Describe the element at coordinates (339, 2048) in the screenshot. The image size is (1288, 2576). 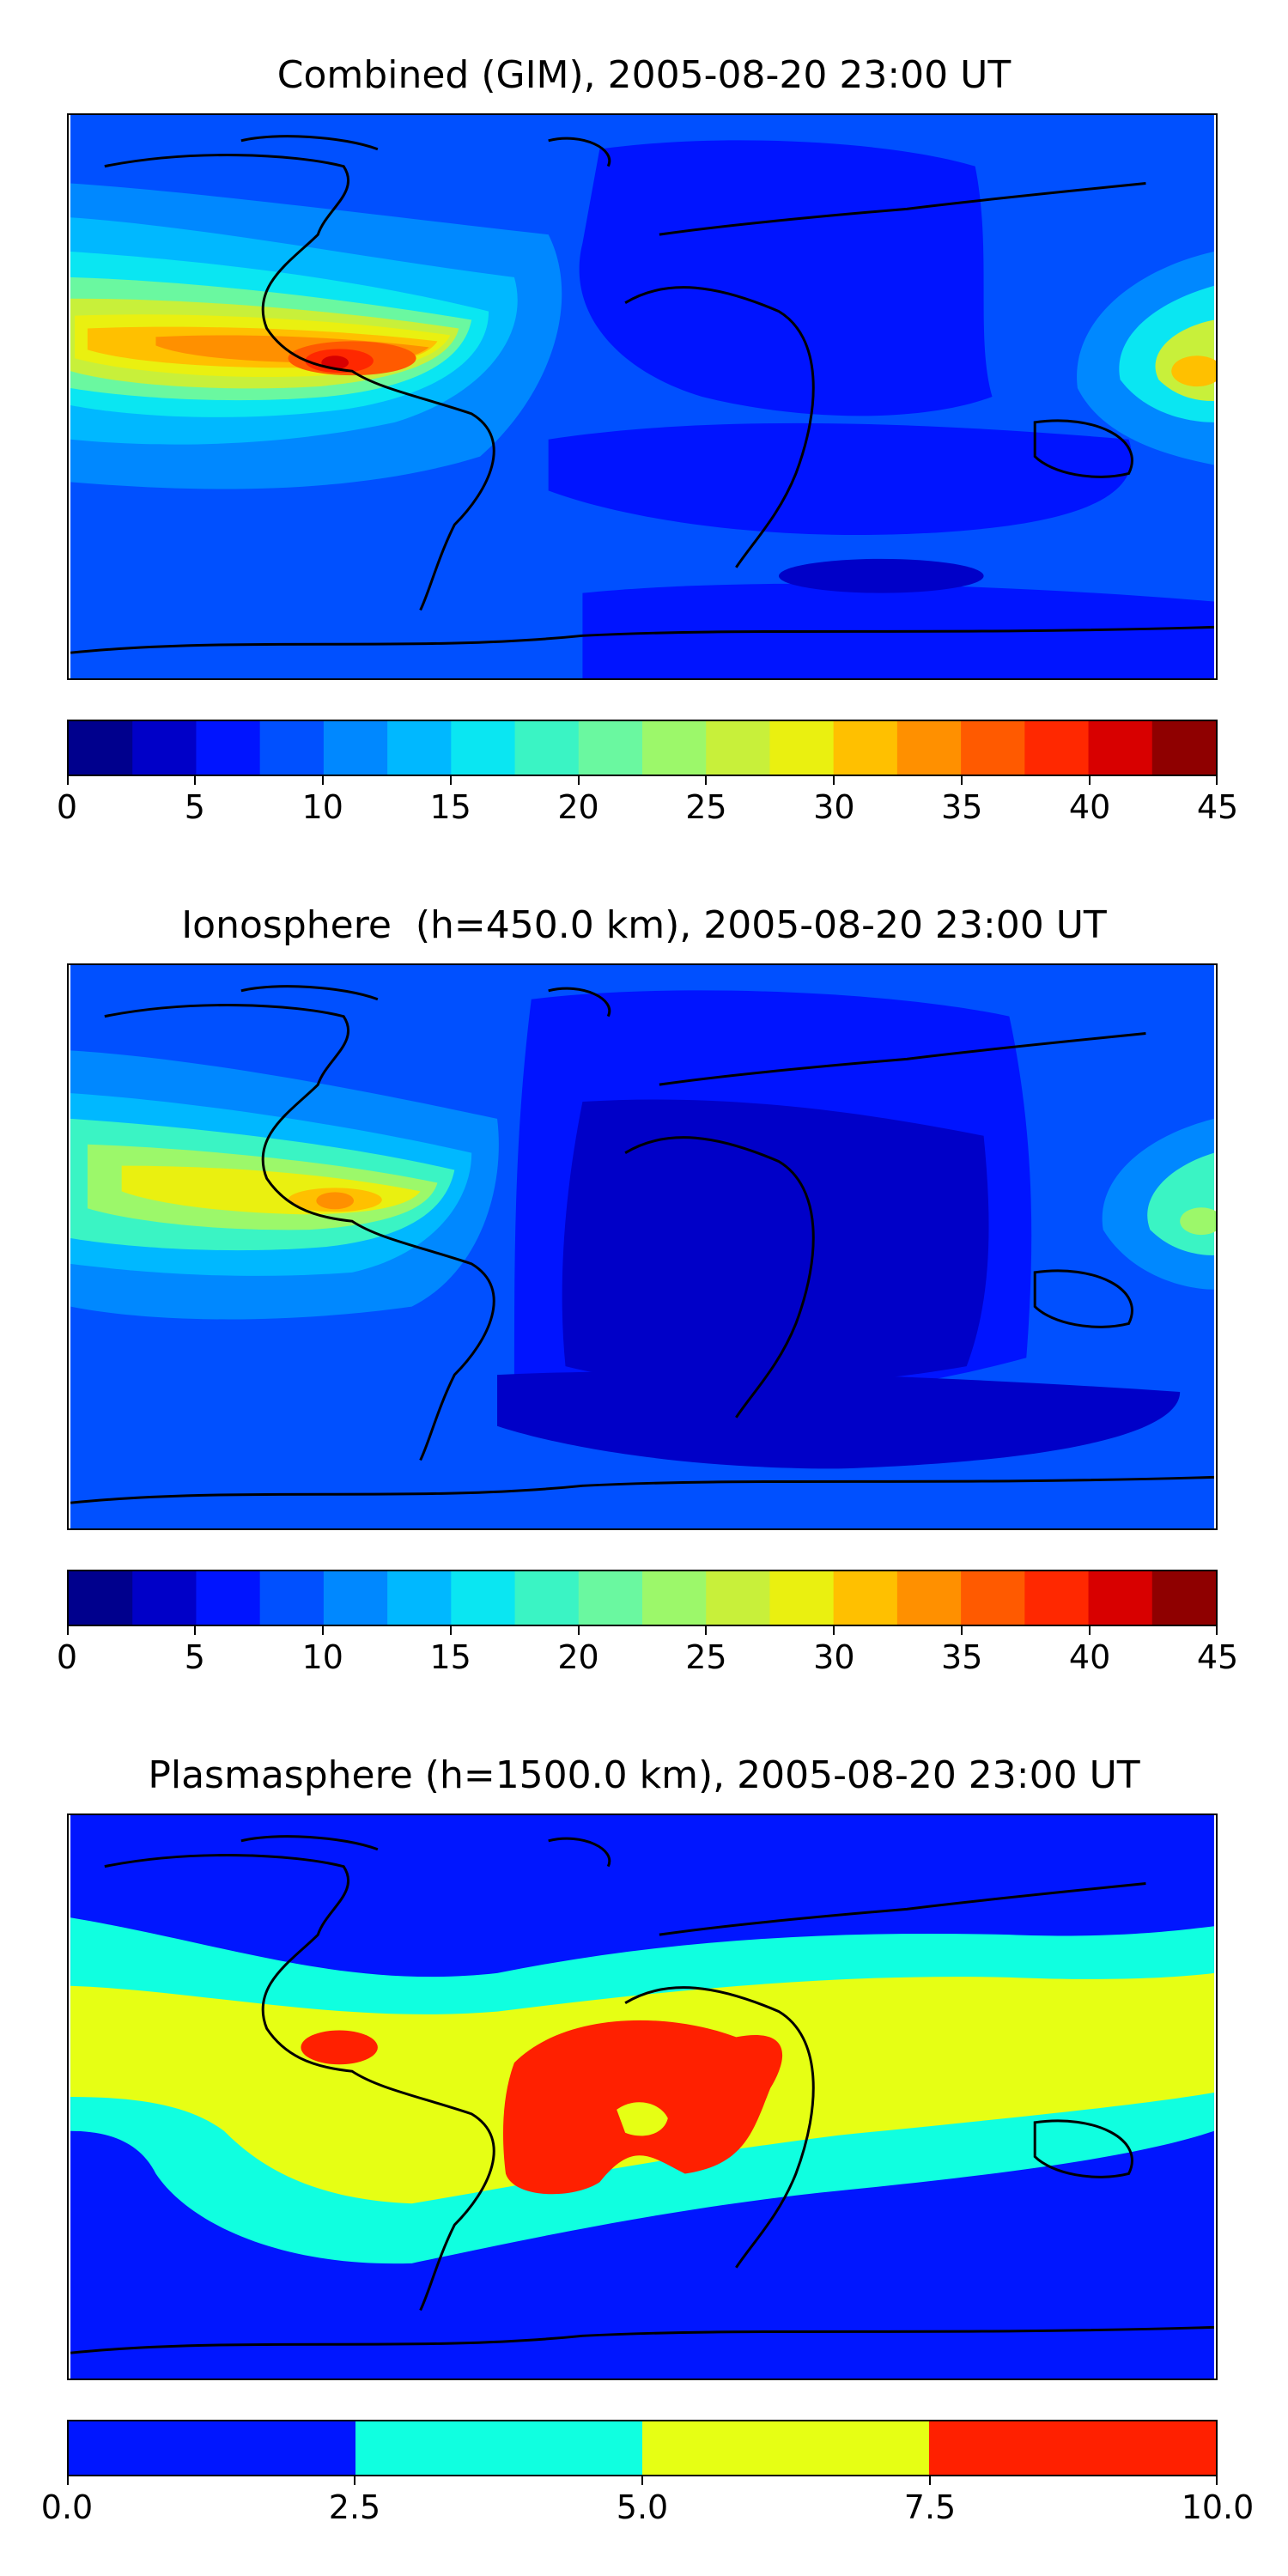
I see `contour-max-central-america` at that location.